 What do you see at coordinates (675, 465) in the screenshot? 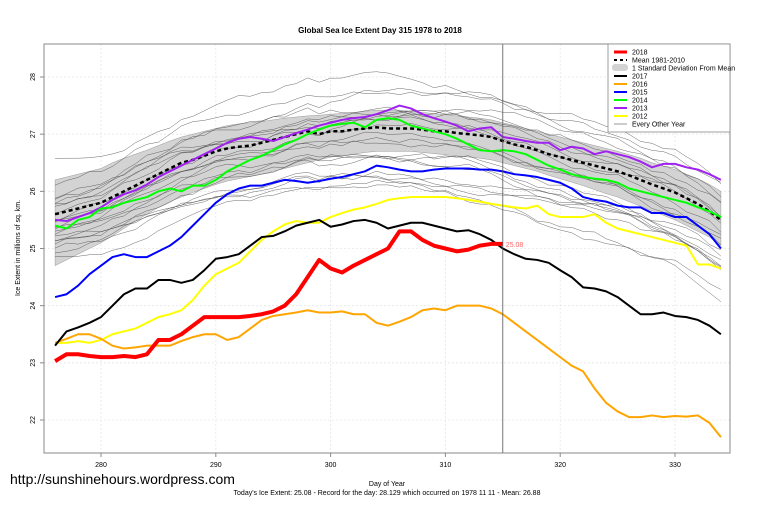
I see `x-tick-label: 330` at bounding box center [675, 465].